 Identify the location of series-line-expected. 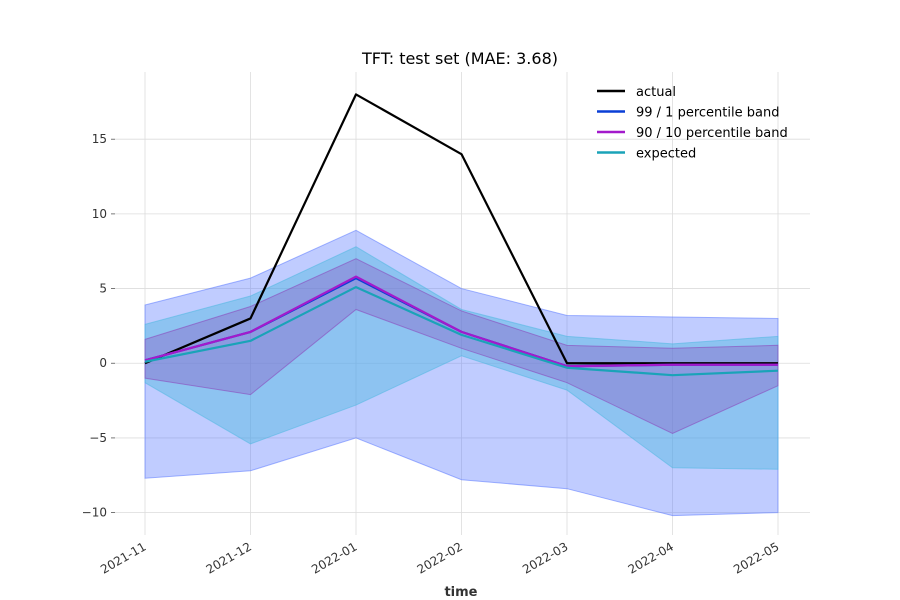
(461, 331).